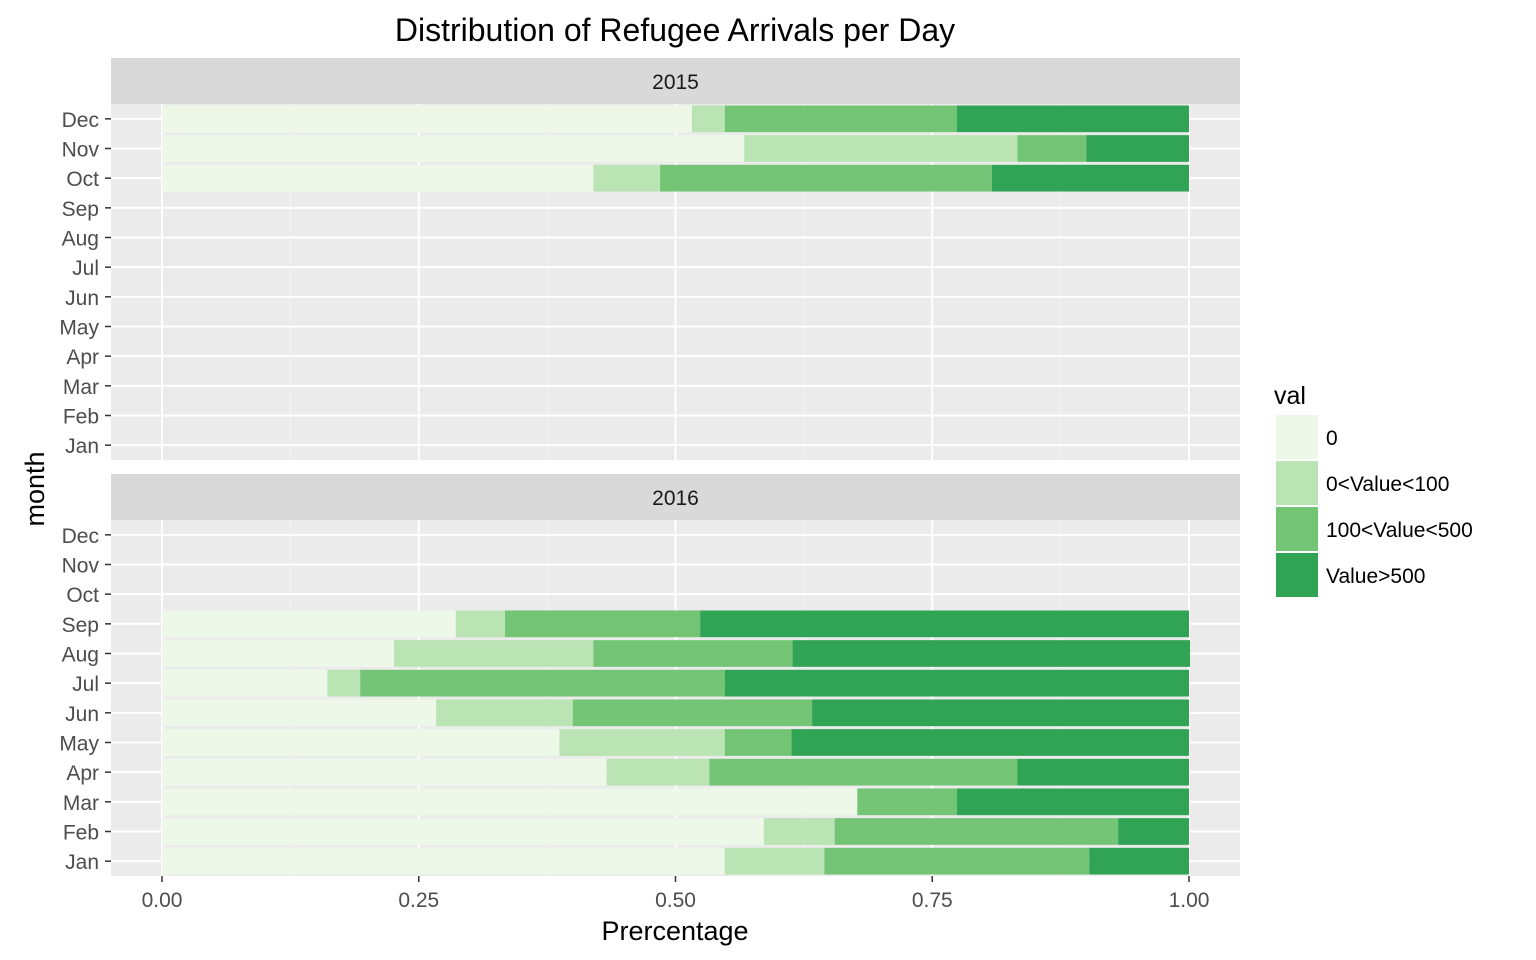 This screenshot has width=1536, height=960. Describe the element at coordinates (1332, 438) in the screenshot. I see `legend-label: 0` at that location.